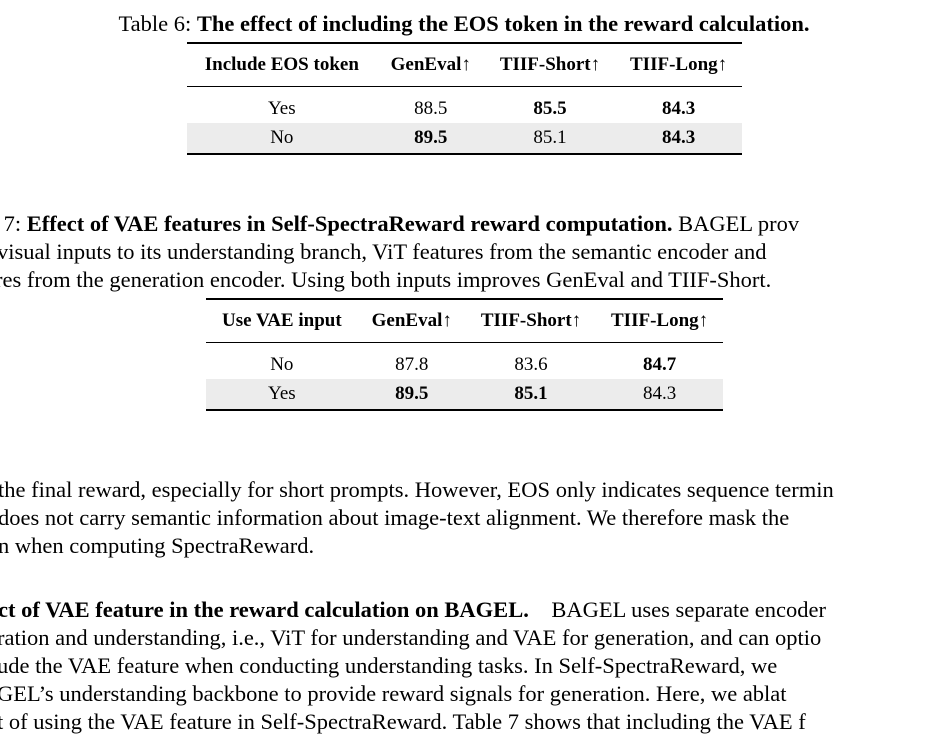 The width and height of the screenshot is (928, 736). I want to click on table7-cell-tiif-short: 85.1, so click(531, 394).